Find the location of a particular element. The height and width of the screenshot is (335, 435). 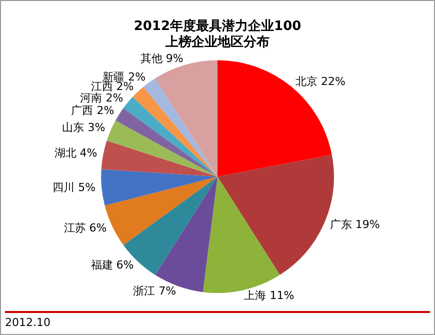

text: 上榜企业地区分布 is located at coordinates (218, 42).